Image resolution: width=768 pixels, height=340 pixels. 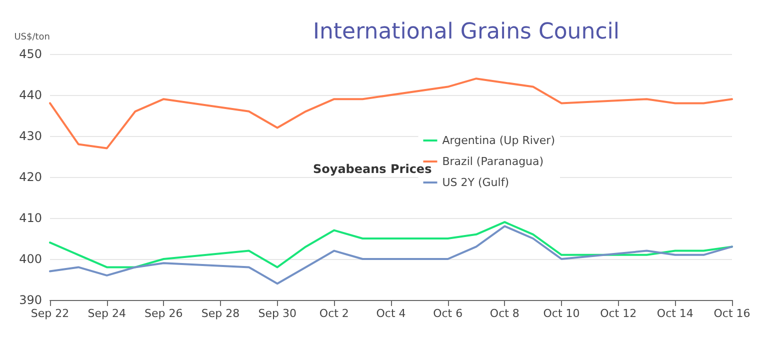 I want to click on y-tick-label: 410, so click(x=30, y=218).